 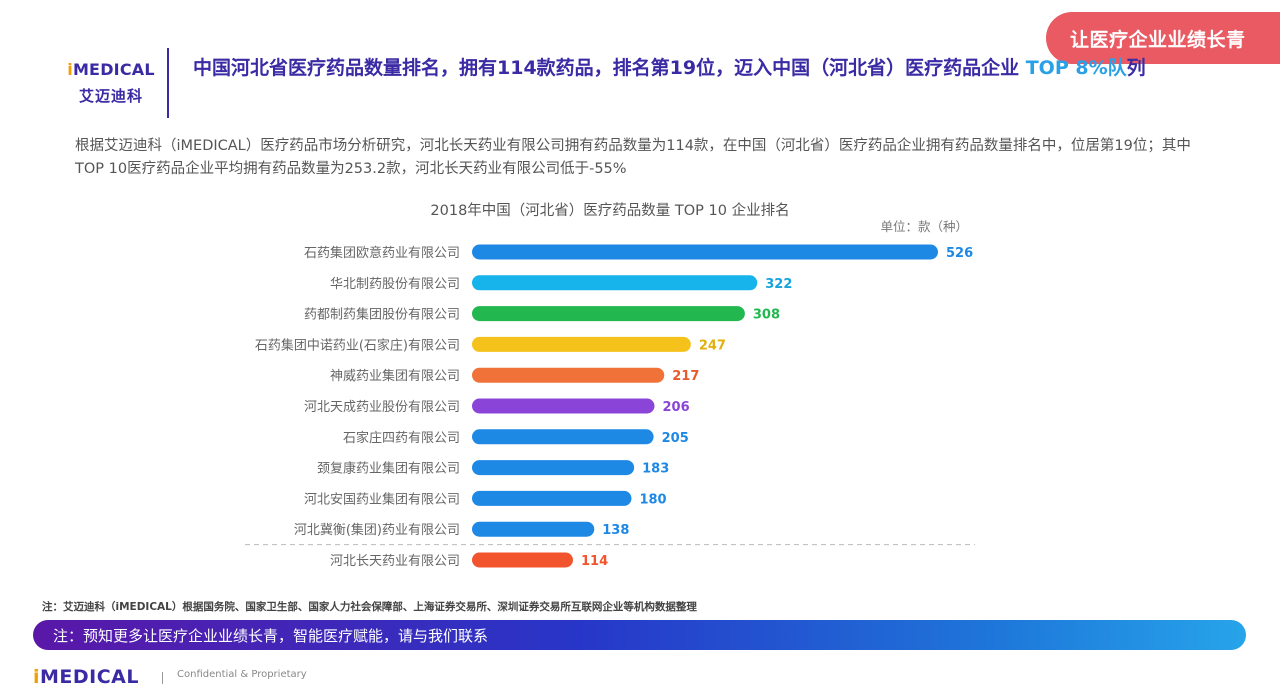 I want to click on value-label: 206, so click(x=676, y=407).